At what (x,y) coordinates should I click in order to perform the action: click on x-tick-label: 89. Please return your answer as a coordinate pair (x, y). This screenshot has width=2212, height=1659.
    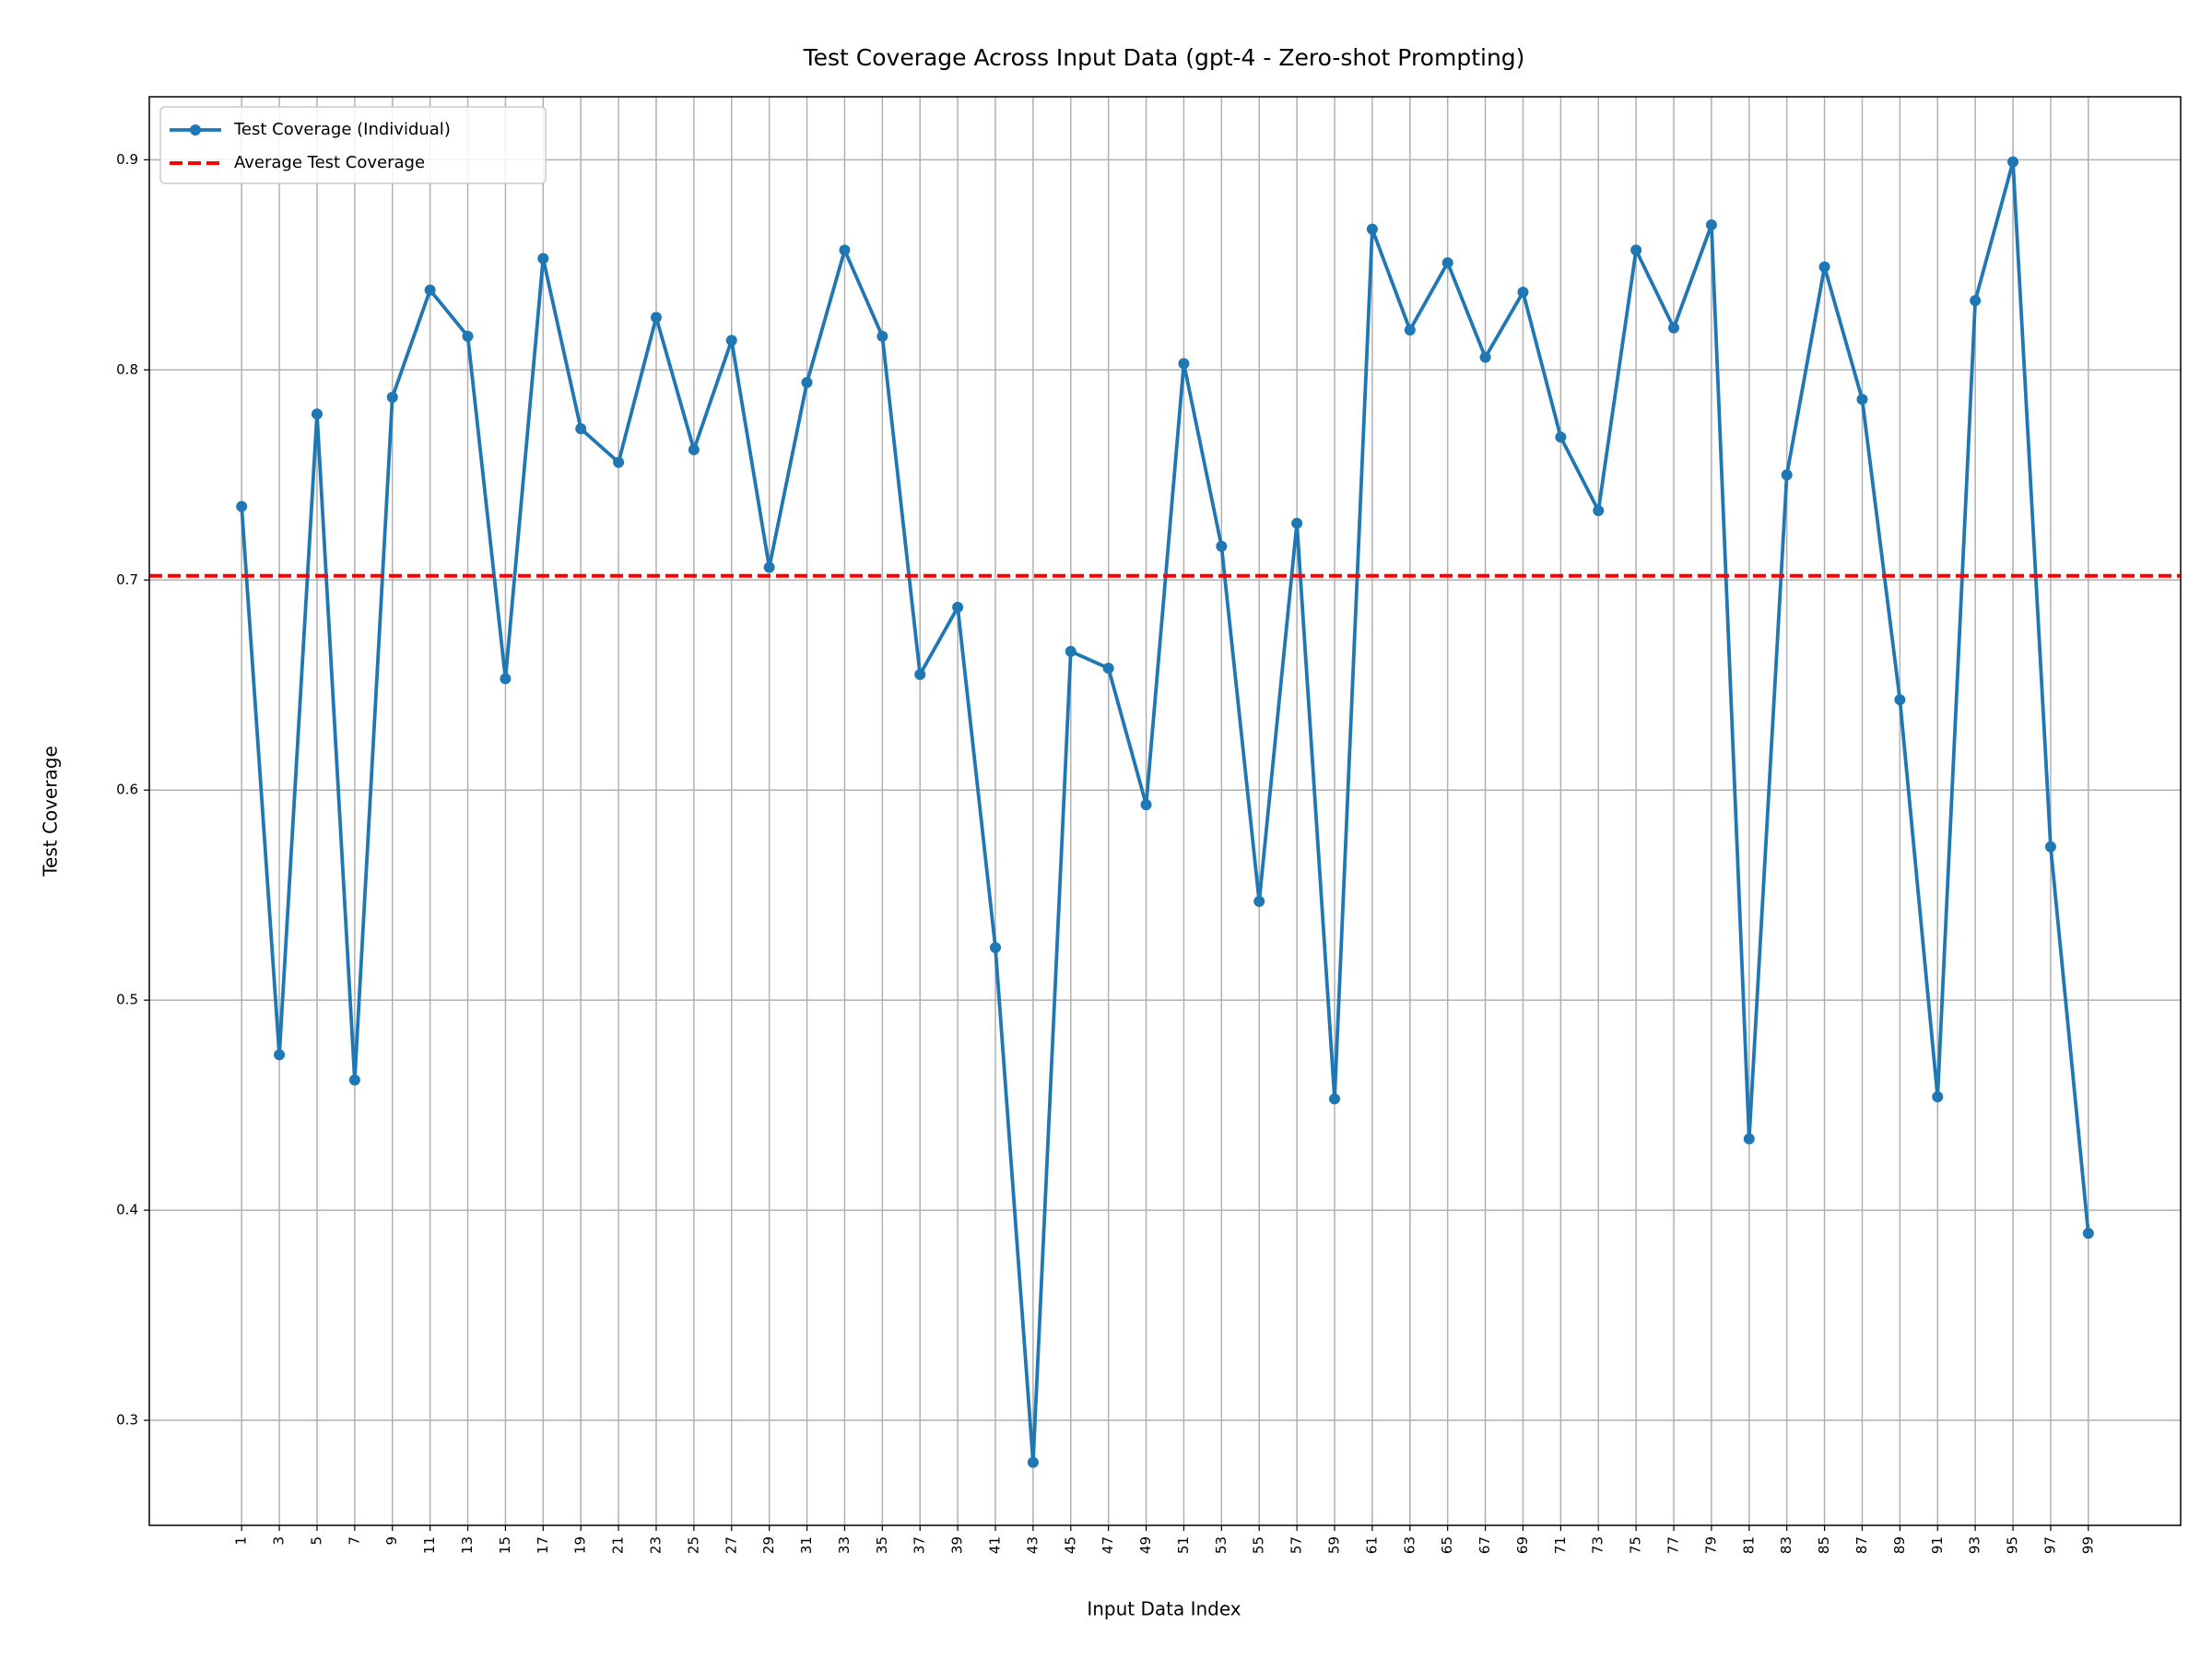
    Looking at the image, I should click on (1899, 1545).